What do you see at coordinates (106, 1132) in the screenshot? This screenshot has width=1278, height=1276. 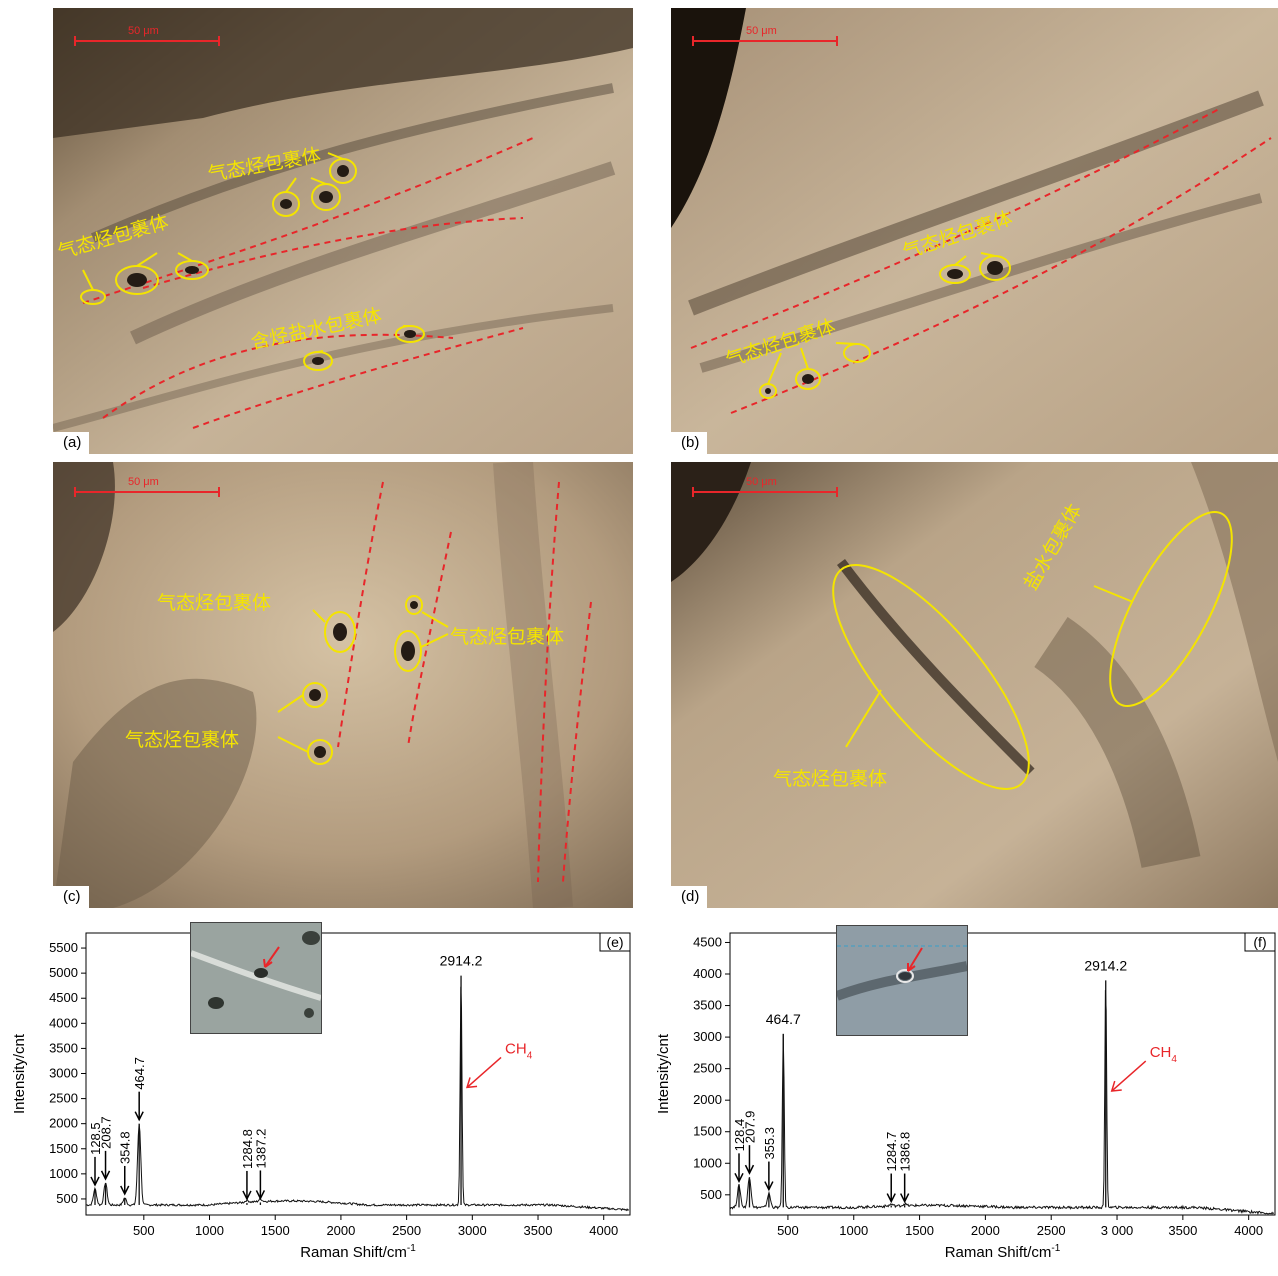 I see `peak-label: 208.7` at bounding box center [106, 1132].